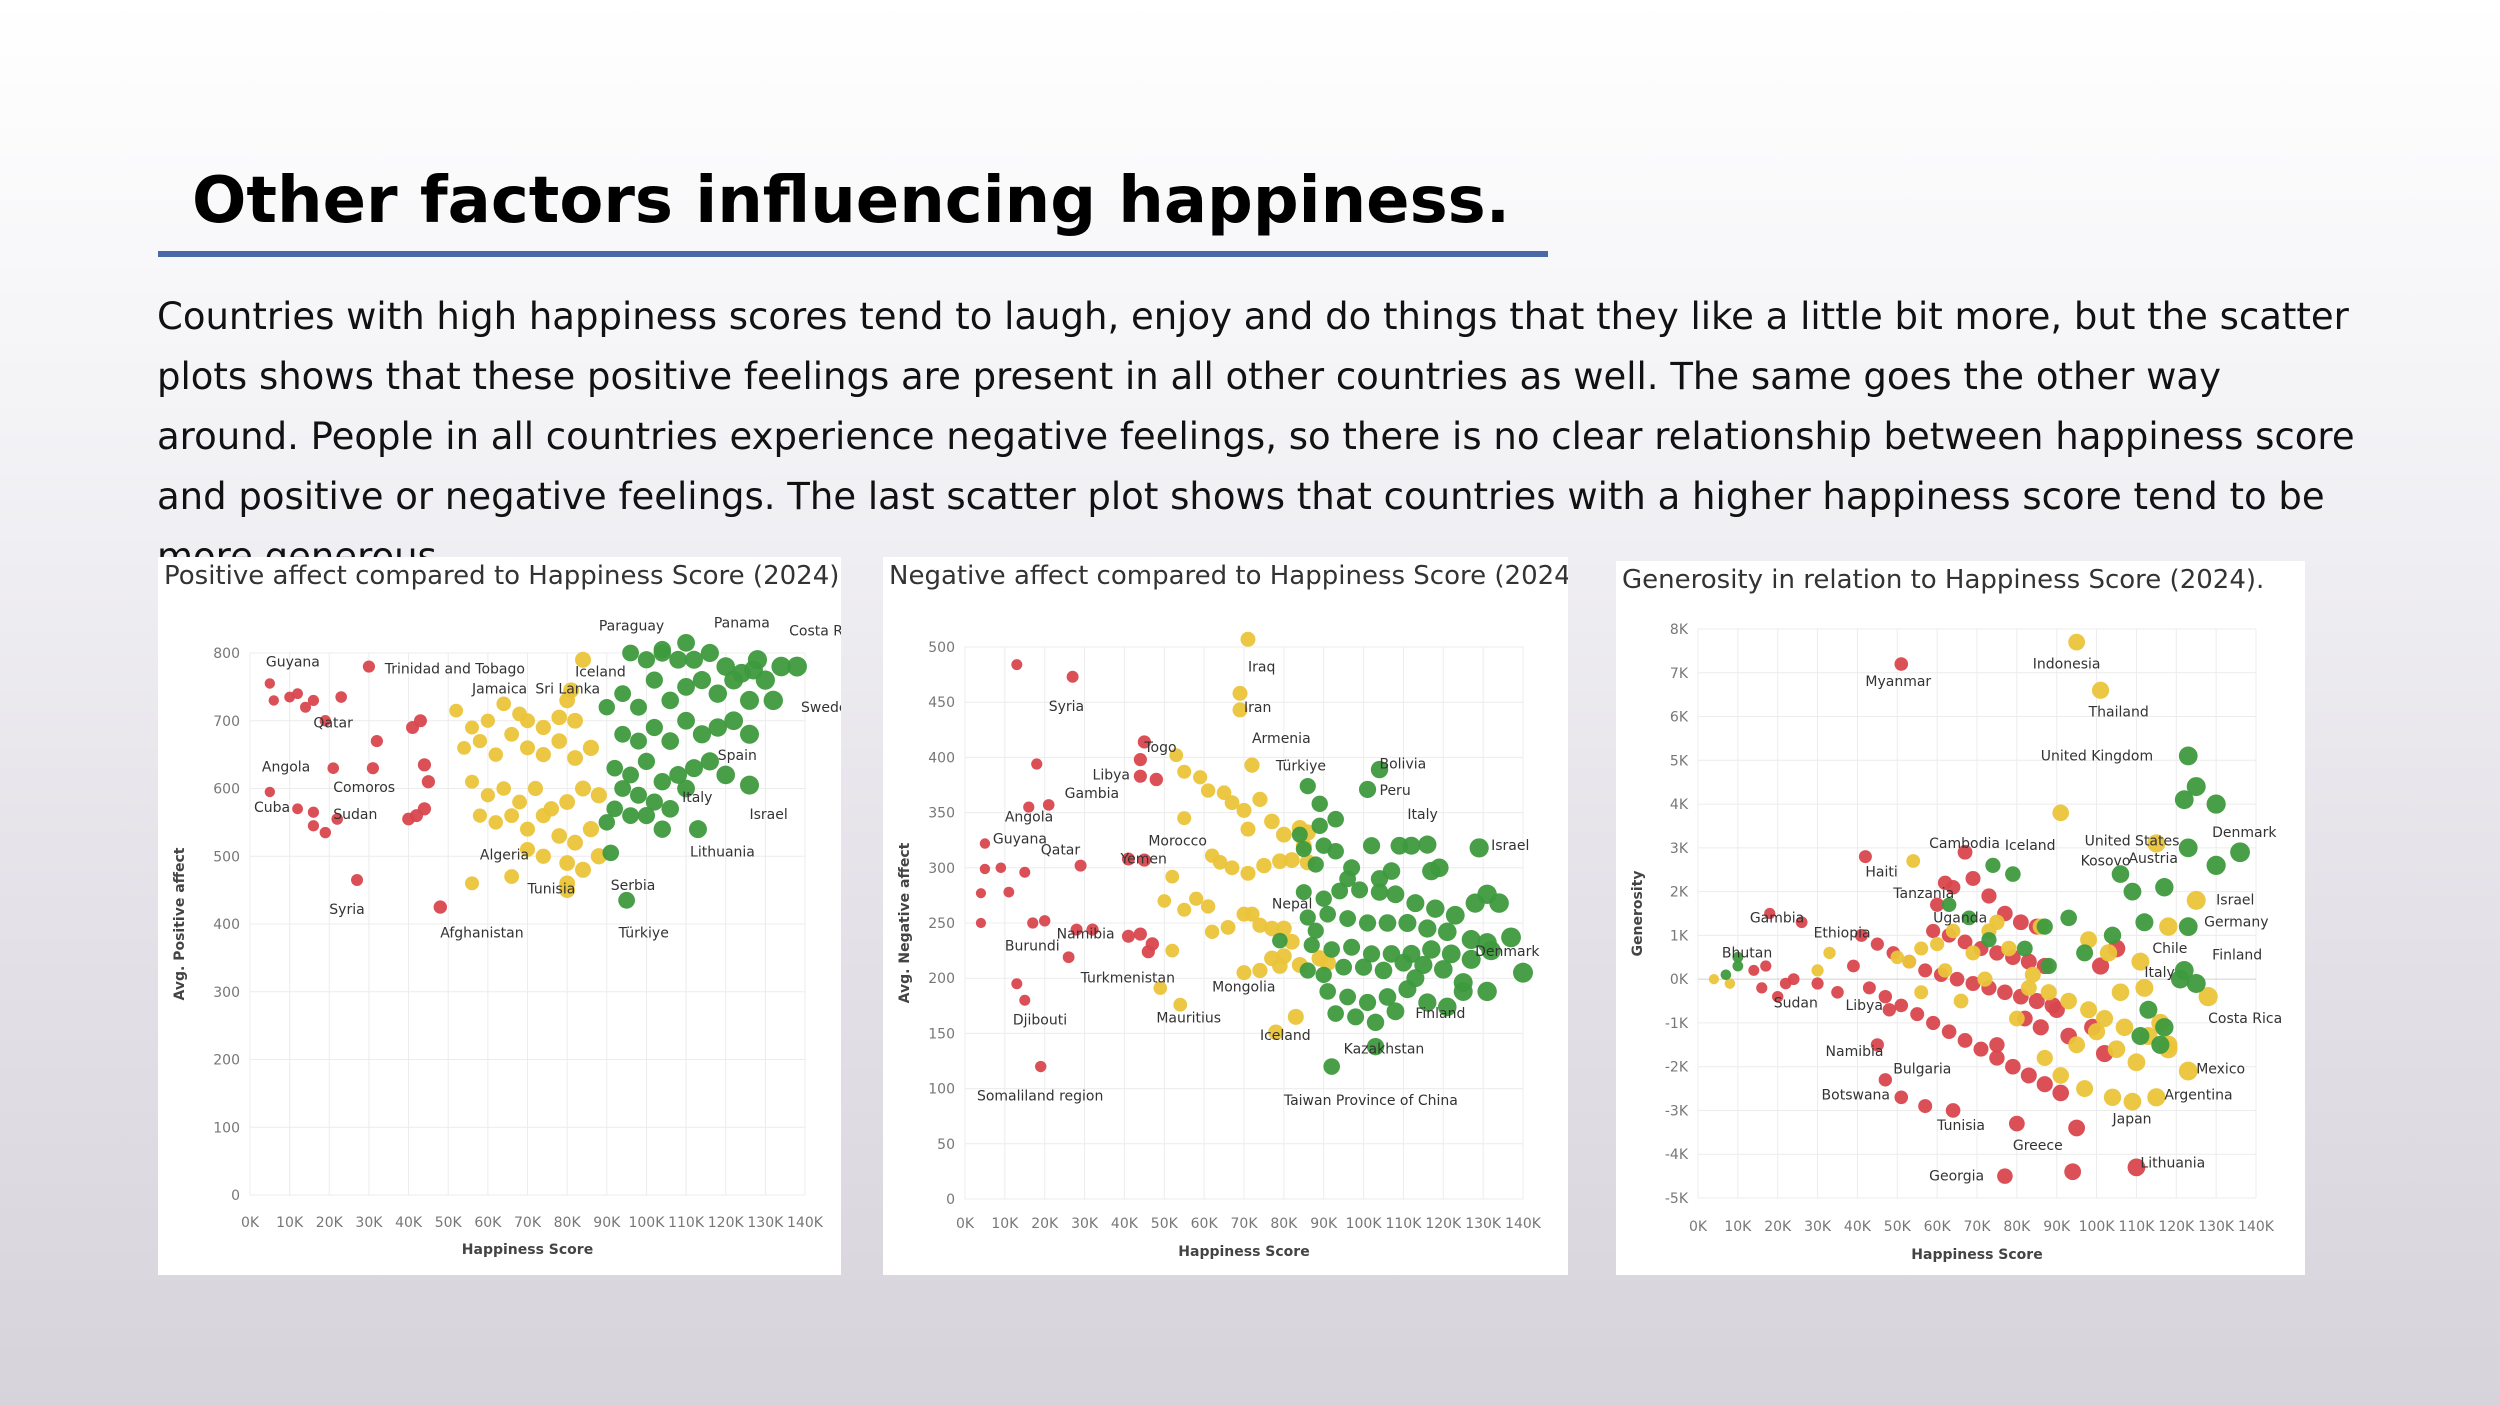  What do you see at coordinates (2132, 1120) in the screenshot?
I see `country-label: Japan` at bounding box center [2132, 1120].